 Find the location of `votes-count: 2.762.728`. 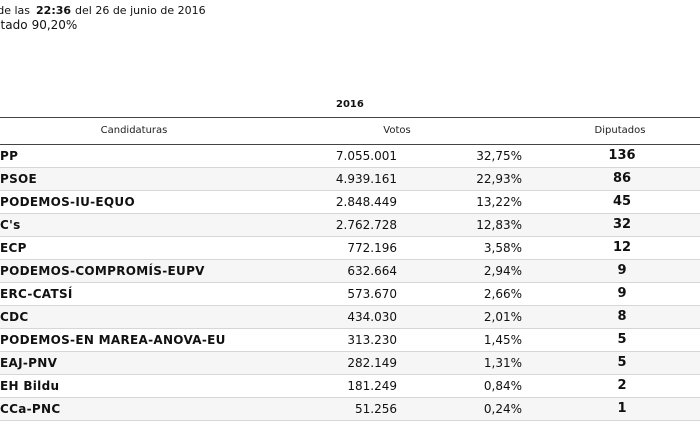

votes-count: 2.762.728 is located at coordinates (366, 225).